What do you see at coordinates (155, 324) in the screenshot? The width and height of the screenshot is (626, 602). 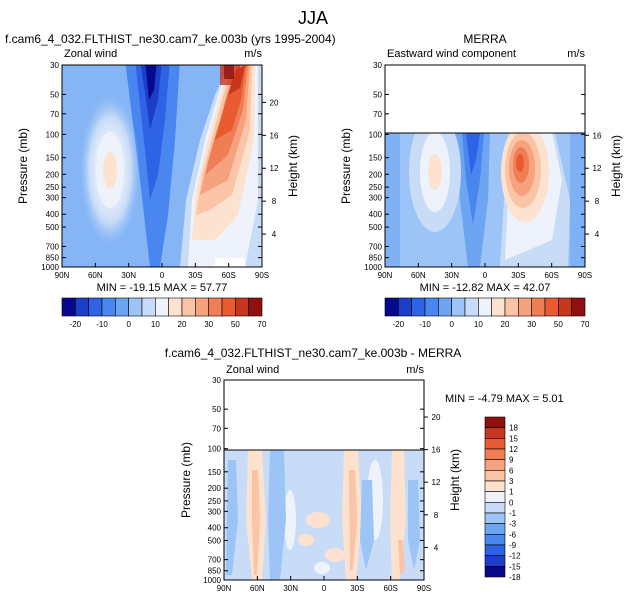 I see `model-colorbar-label: 10` at bounding box center [155, 324].